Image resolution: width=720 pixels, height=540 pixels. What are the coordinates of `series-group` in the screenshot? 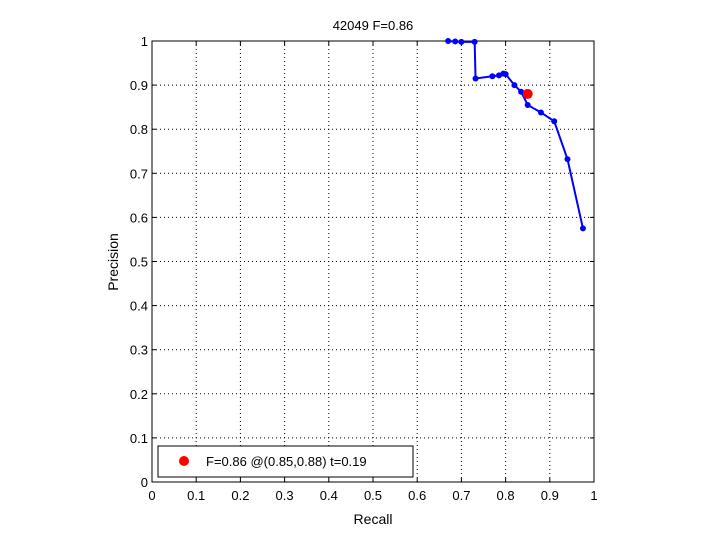 It's located at (515, 135).